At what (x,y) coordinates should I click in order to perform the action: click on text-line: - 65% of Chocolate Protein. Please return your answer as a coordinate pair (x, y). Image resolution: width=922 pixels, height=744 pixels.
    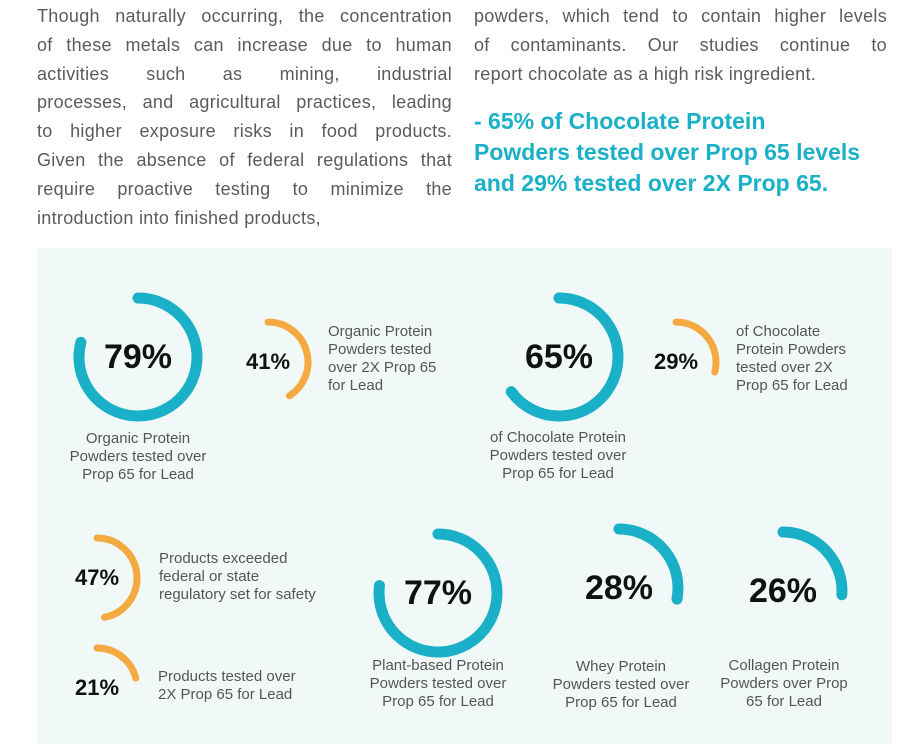
    Looking at the image, I should click on (620, 121).